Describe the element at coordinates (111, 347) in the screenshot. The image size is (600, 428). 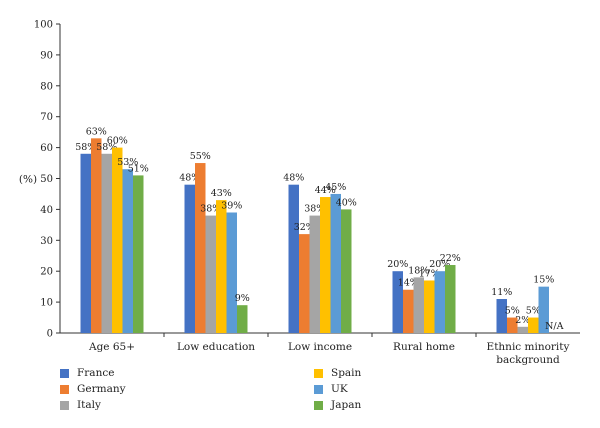
I see `x-category-label: Age 65+` at that location.